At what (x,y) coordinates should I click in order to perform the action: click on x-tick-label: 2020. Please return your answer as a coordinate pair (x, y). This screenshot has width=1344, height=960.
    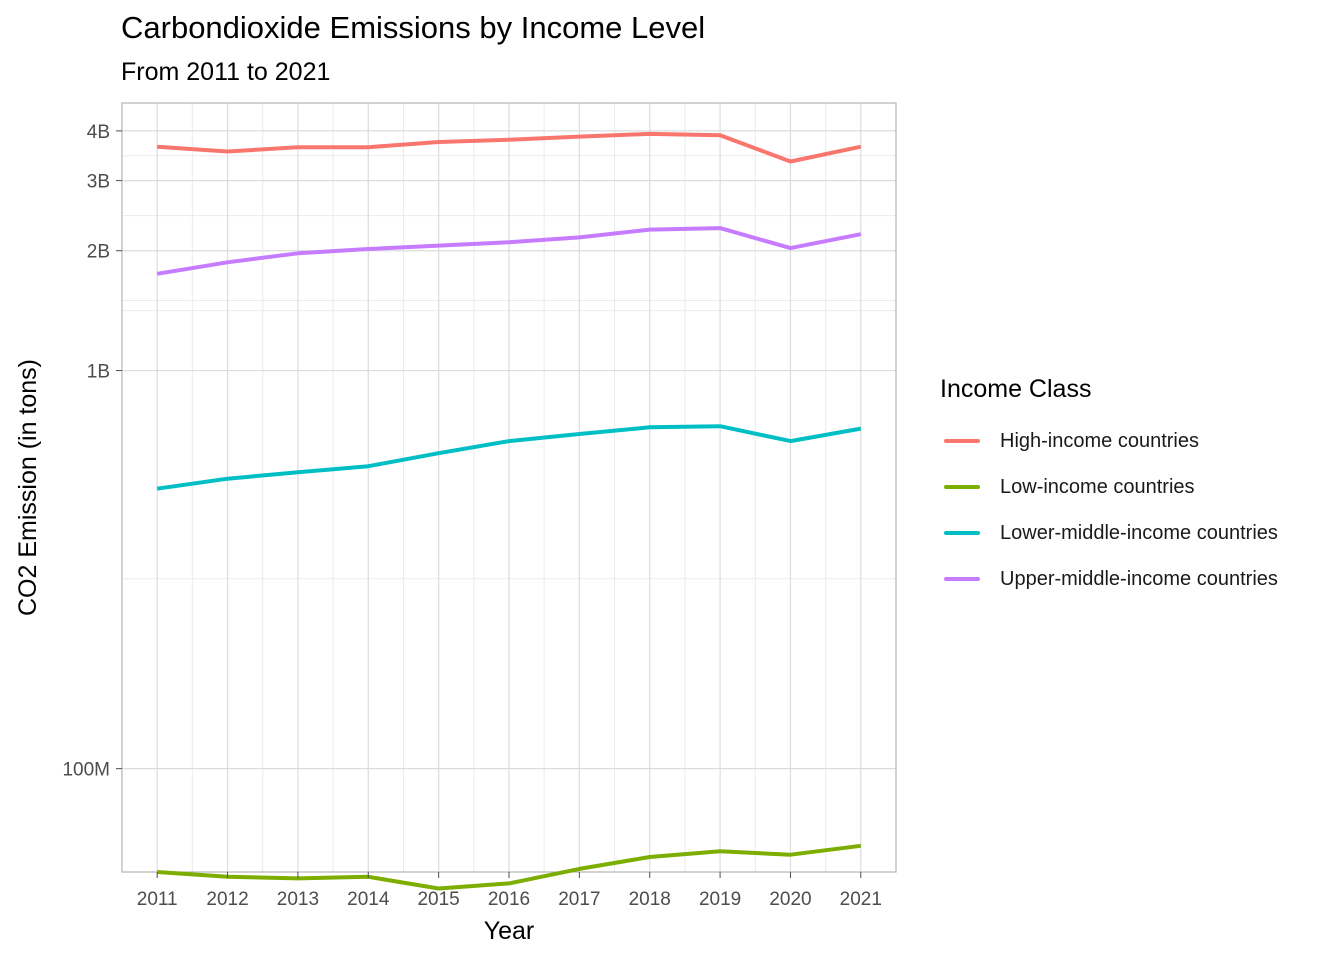
    Looking at the image, I should click on (790, 899).